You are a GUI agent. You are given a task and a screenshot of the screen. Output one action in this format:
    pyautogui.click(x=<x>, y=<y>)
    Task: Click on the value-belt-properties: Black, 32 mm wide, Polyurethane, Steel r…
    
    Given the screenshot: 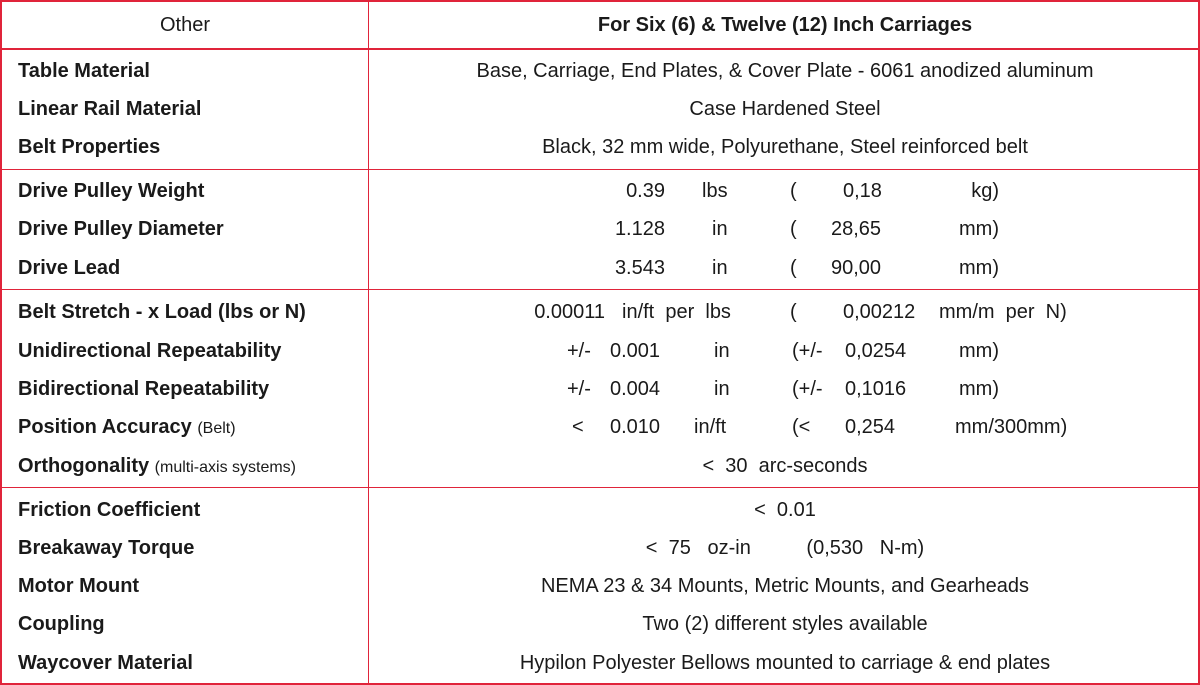 What is the action you would take?
    pyautogui.click(x=785, y=147)
    